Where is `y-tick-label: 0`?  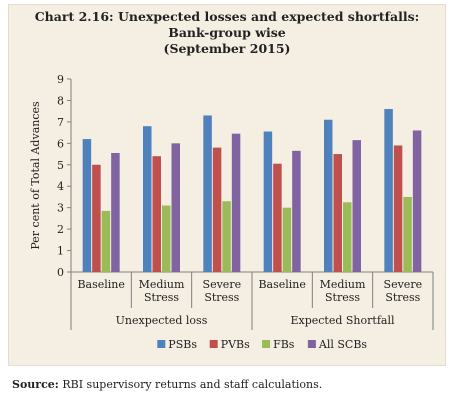
y-tick-label: 0 is located at coordinates (60, 272).